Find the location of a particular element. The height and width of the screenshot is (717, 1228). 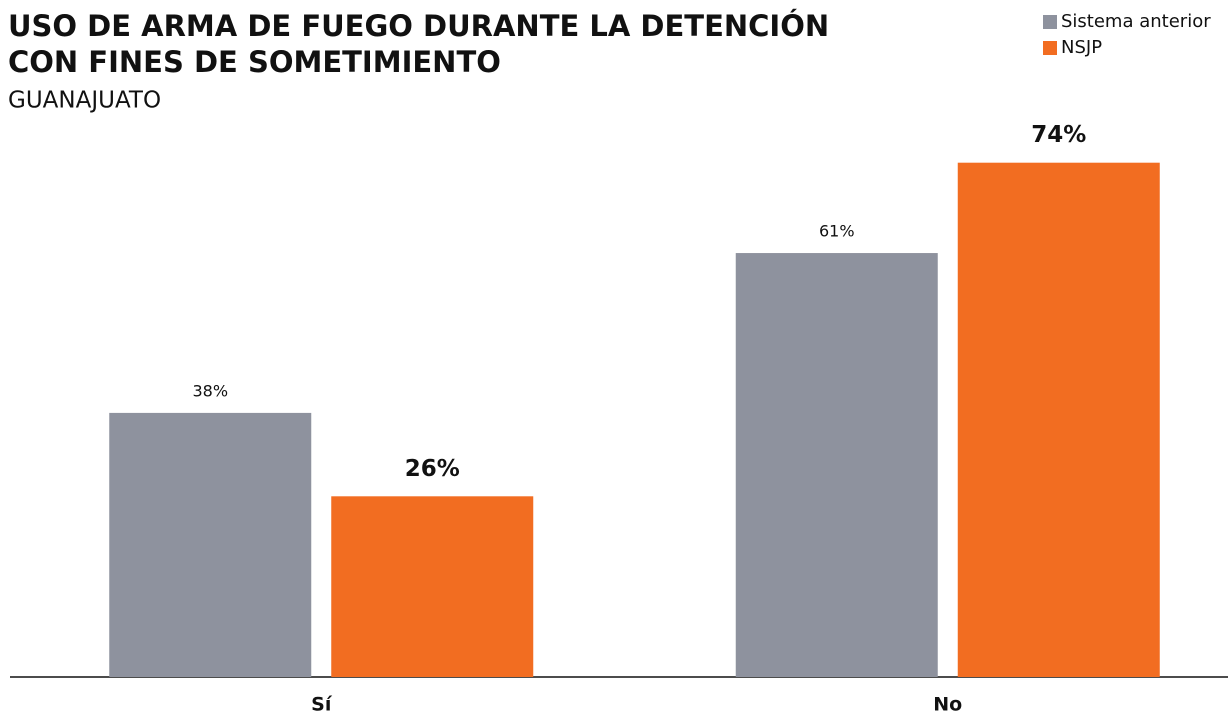

x-tick-label: No is located at coordinates (947, 705).